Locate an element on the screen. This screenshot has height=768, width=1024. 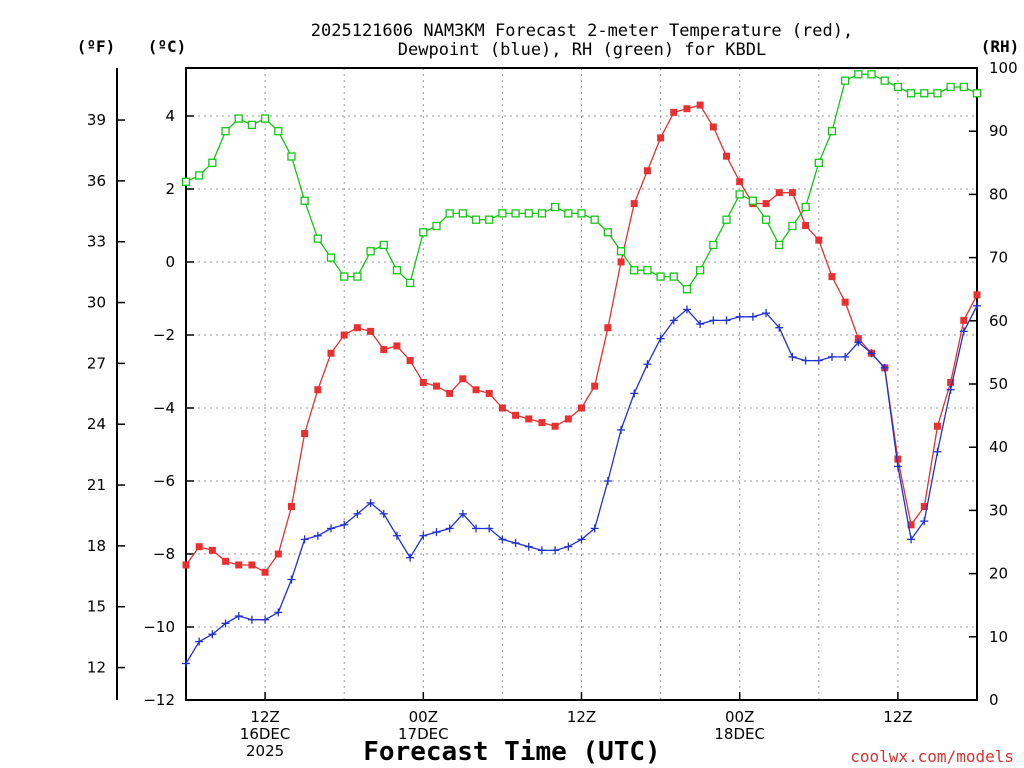
rh-tick-label: 30 is located at coordinates (998, 510).